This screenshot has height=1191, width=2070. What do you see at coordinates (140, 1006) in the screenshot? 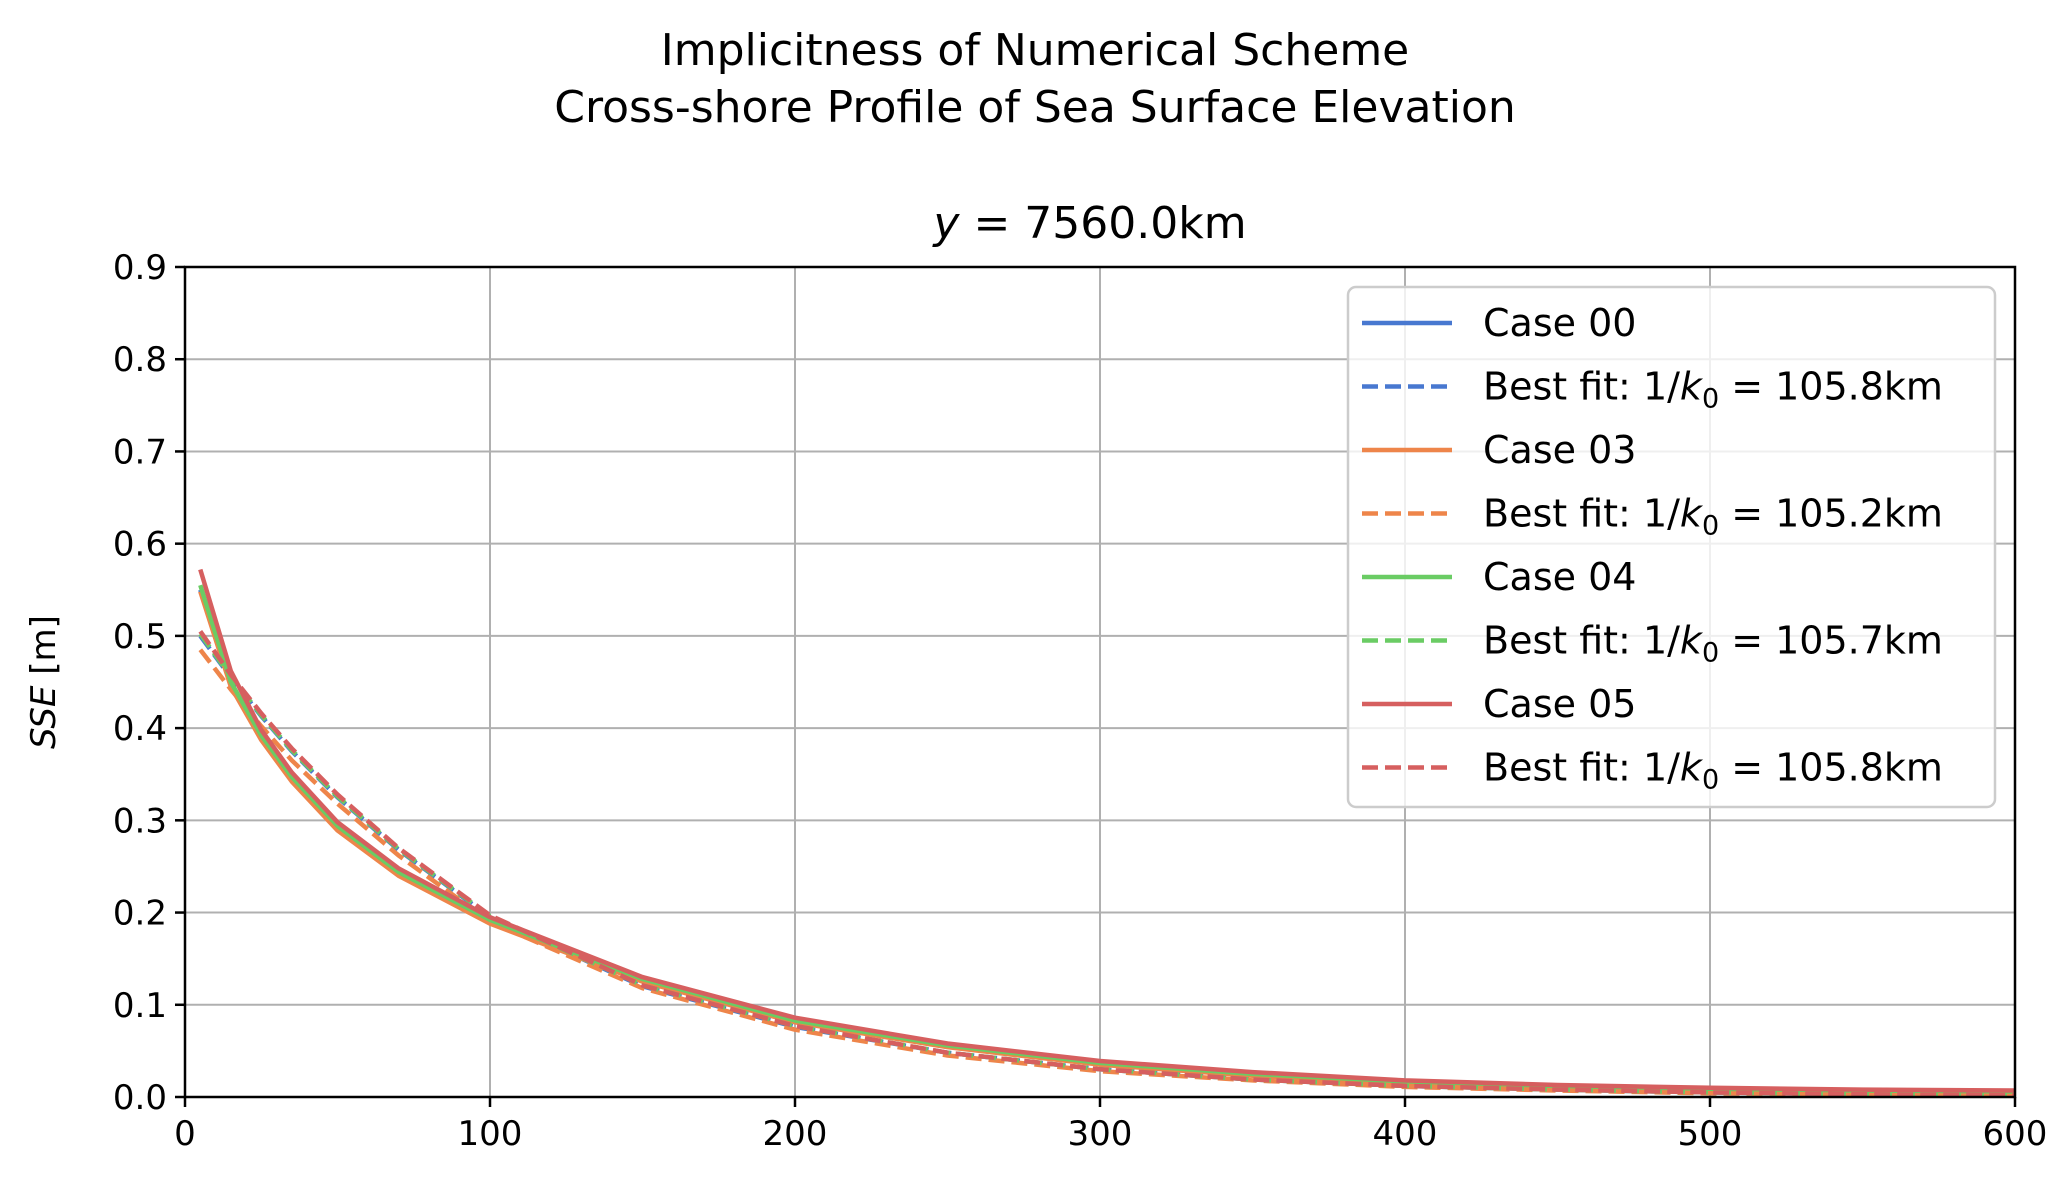
I see `y-tick-label: 0.1` at bounding box center [140, 1006].